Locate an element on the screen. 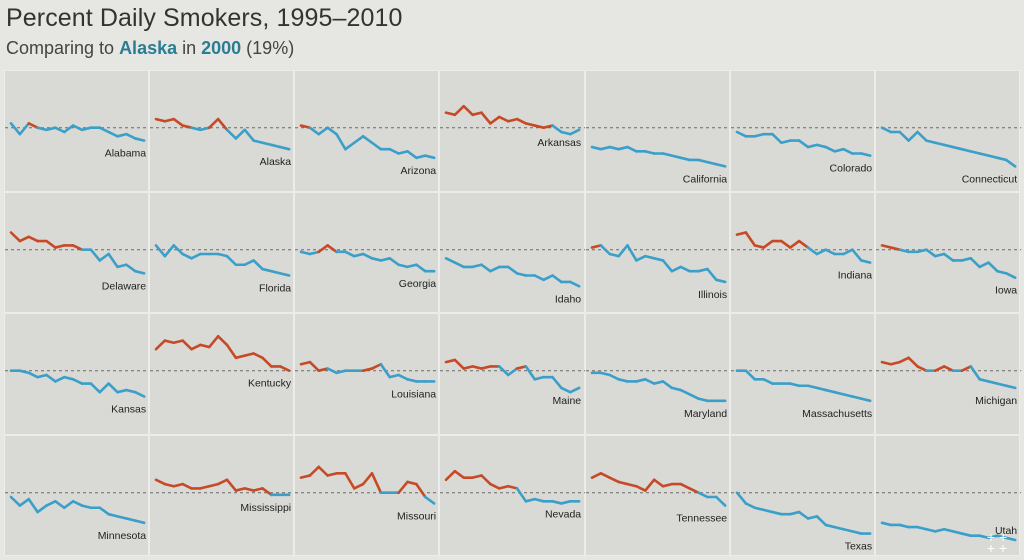  panel-arizona: Arizona is located at coordinates (367, 131).